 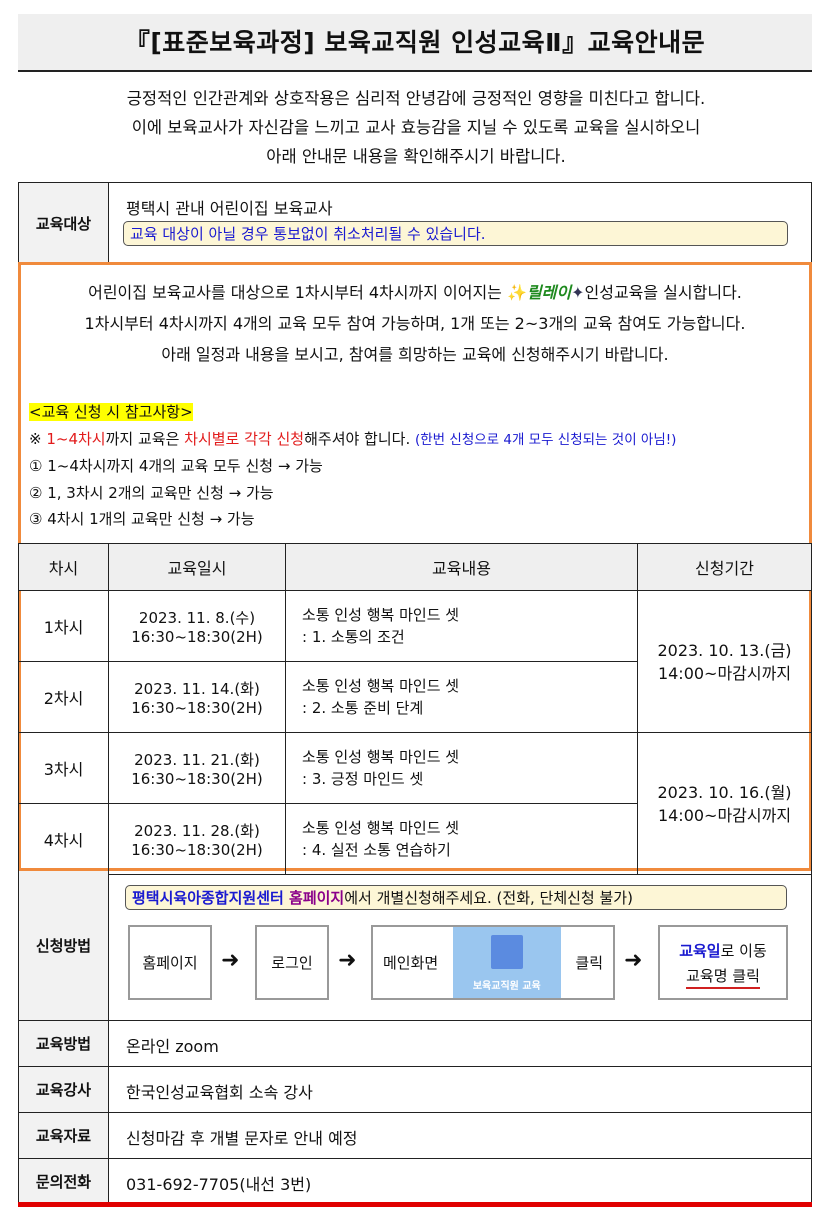 What do you see at coordinates (517, 292) in the screenshot?
I see `sparkle-icon: ✨` at bounding box center [517, 292].